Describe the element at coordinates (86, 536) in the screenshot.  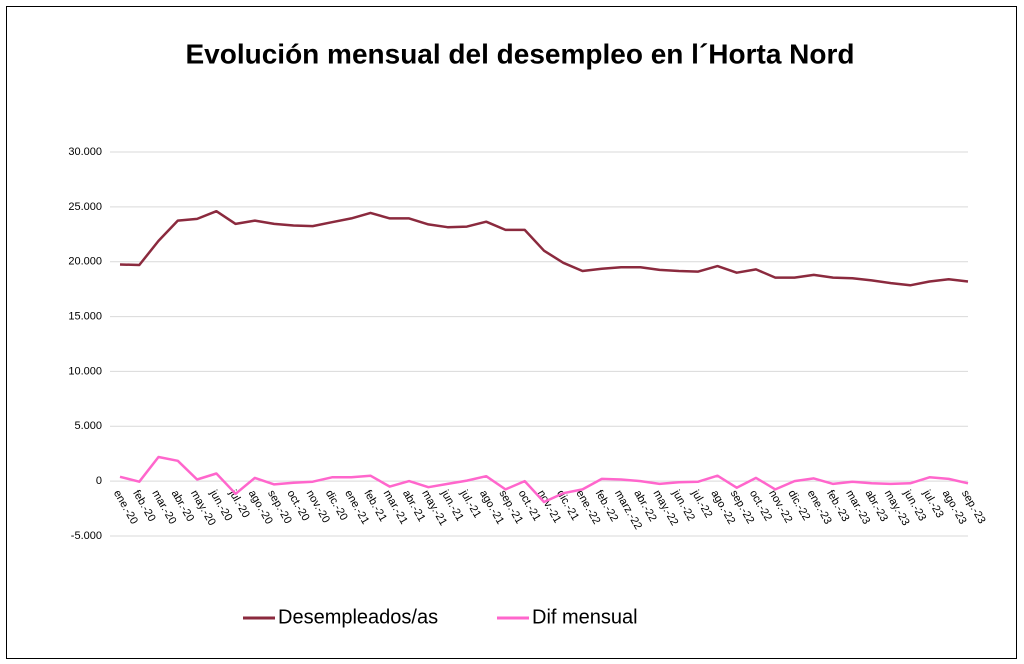
I see `y-tick-label: -5.000` at that location.